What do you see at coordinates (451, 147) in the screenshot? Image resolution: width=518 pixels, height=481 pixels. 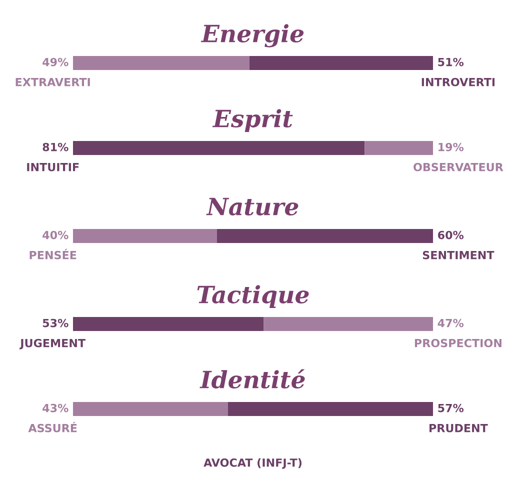 I see `data-label: 19%` at bounding box center [451, 147].